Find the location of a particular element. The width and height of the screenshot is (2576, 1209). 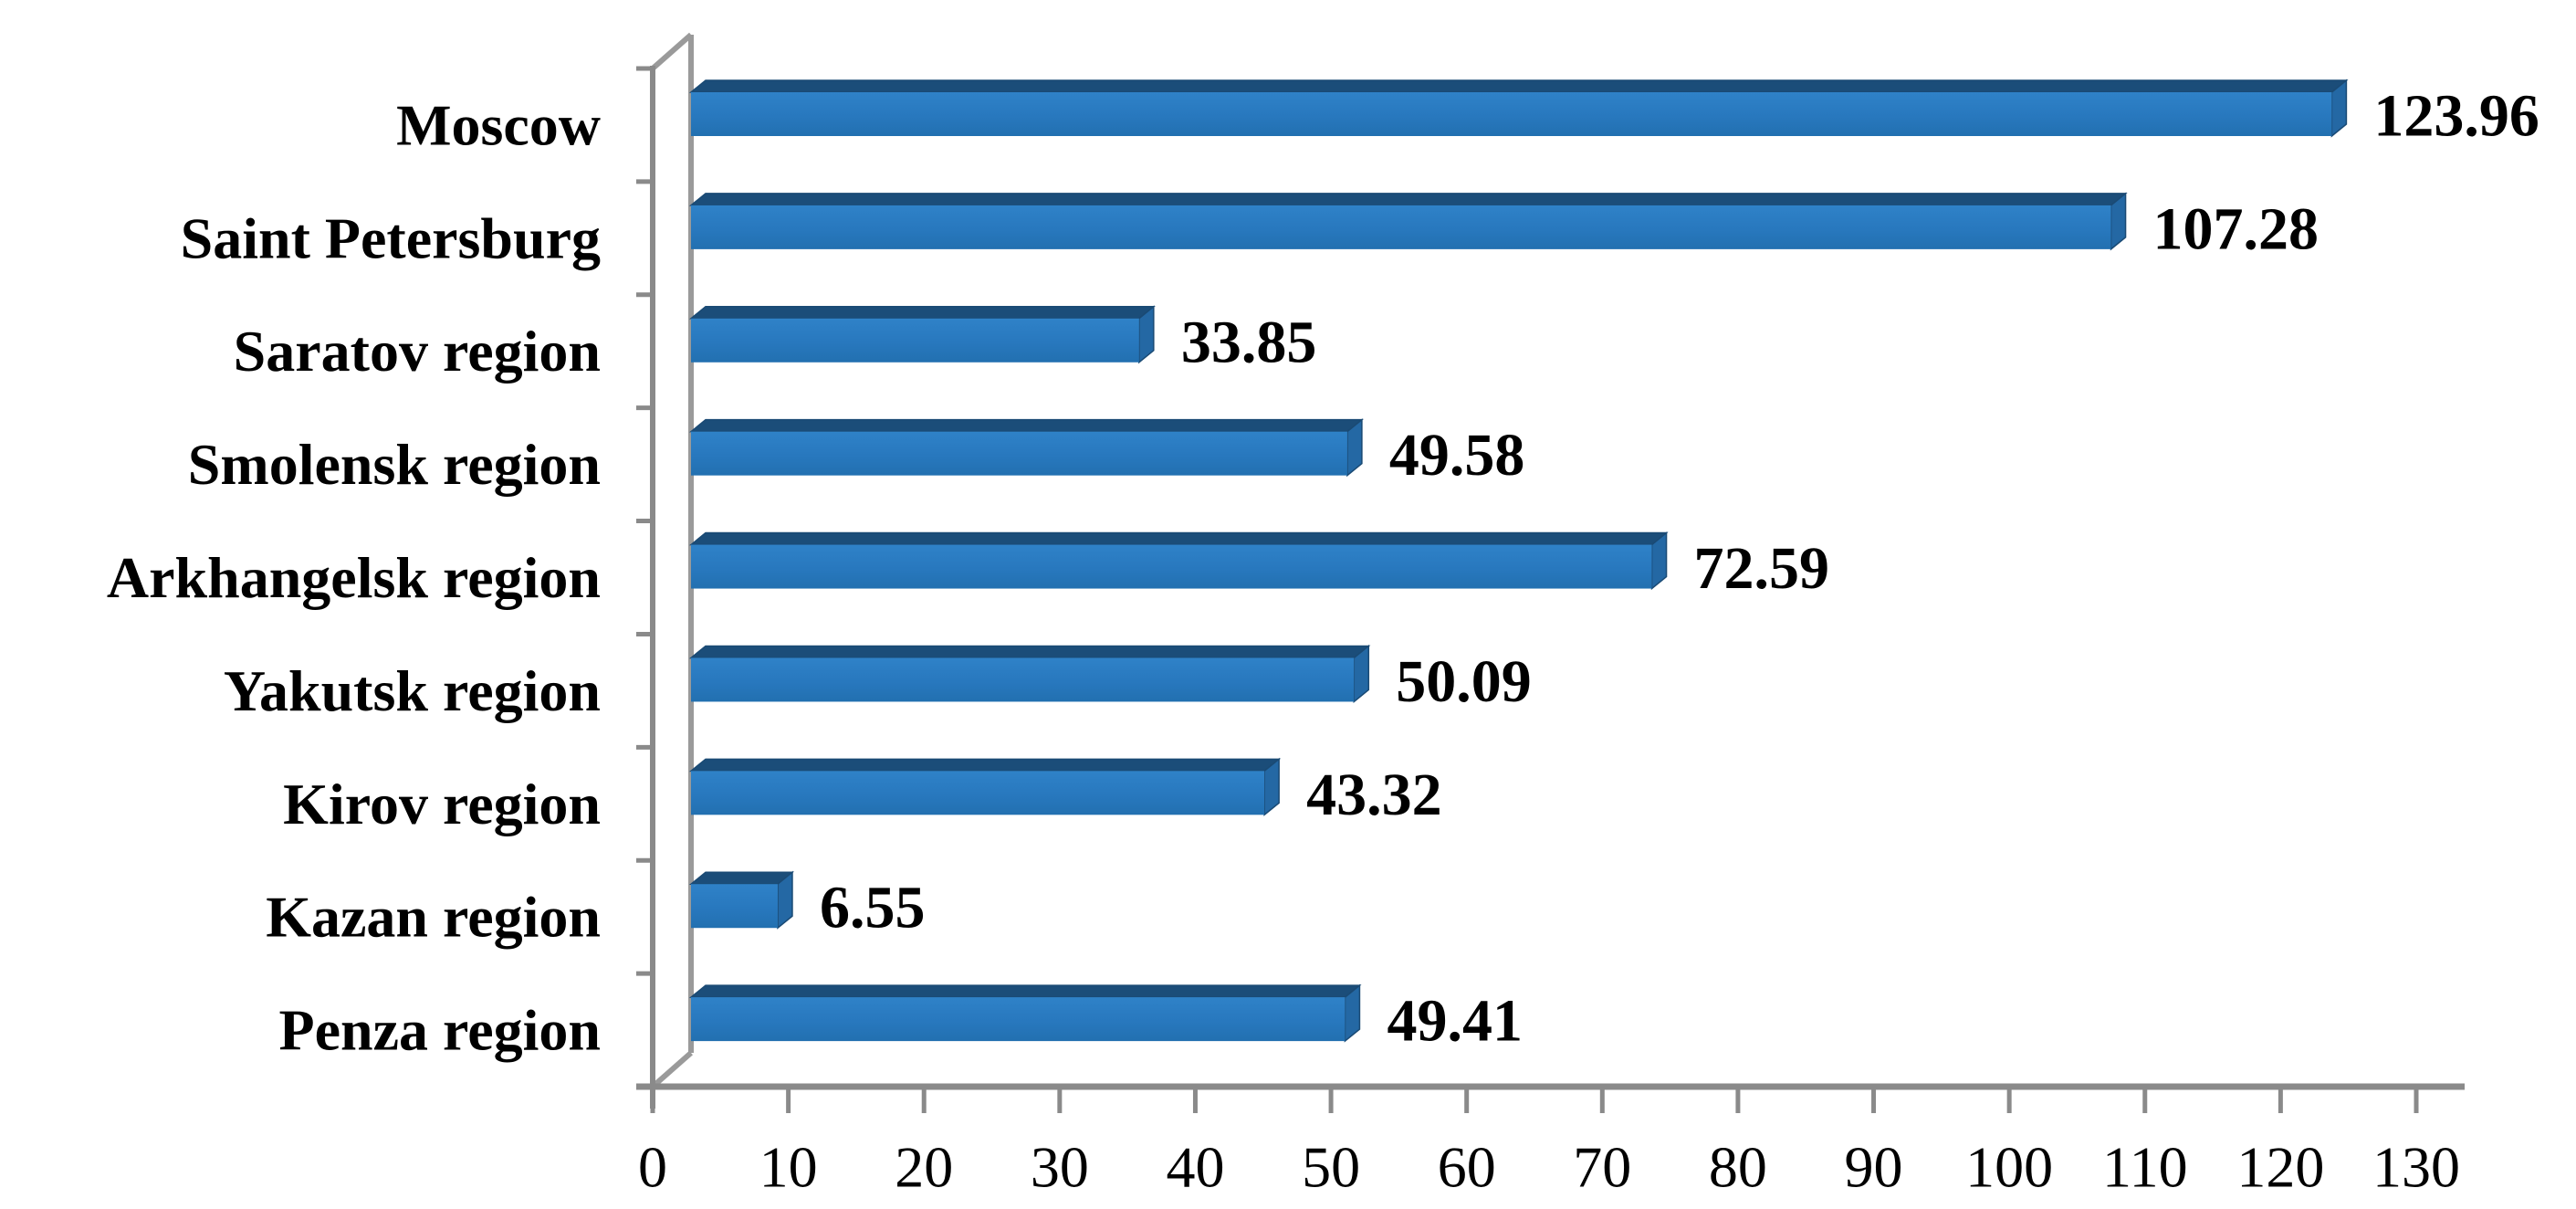

x-tick-label: 0 is located at coordinates (652, 1167).